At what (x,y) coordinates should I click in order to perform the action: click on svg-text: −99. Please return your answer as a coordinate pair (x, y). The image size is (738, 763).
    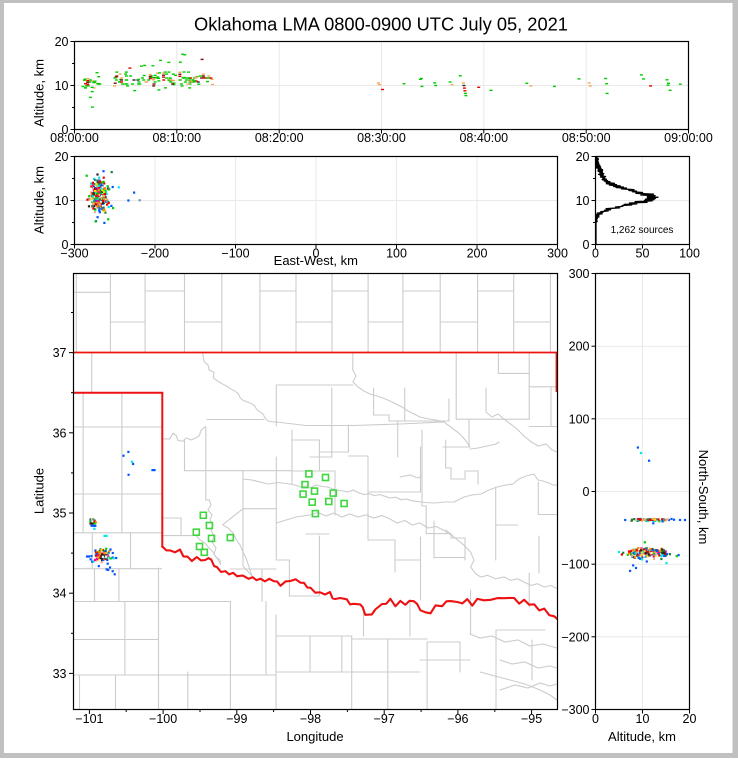
    Looking at the image, I should click on (236, 719).